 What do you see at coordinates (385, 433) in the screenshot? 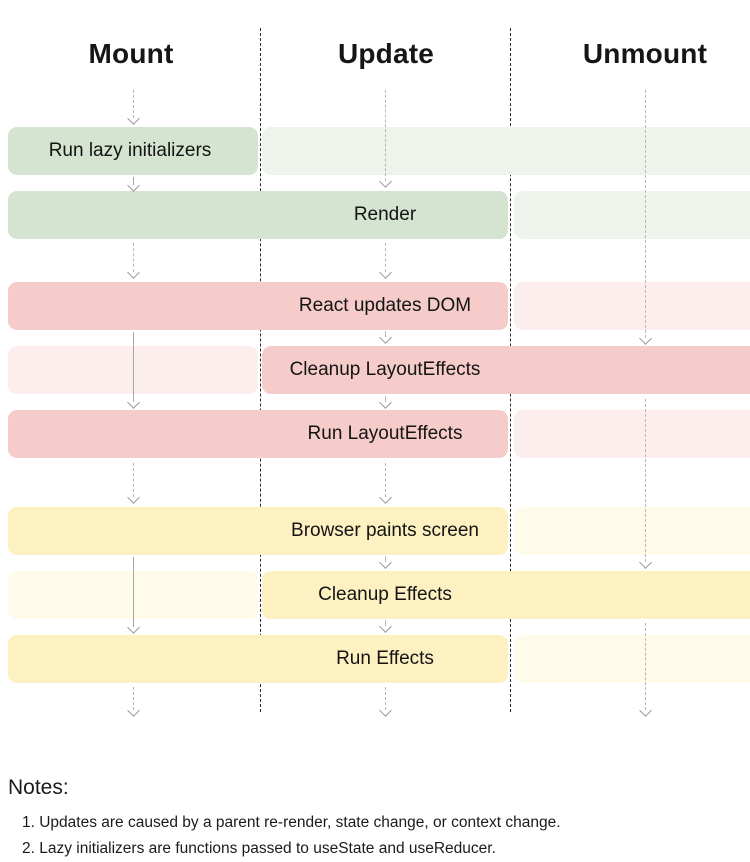
I see `row-label: Run LayoutEffects` at bounding box center [385, 433].